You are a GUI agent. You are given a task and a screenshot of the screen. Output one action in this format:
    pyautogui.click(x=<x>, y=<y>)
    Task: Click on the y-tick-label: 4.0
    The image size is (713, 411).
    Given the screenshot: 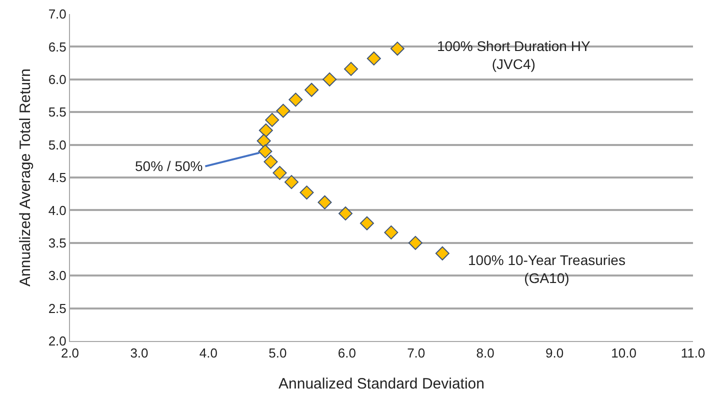 What is the action you would take?
    pyautogui.click(x=57, y=210)
    